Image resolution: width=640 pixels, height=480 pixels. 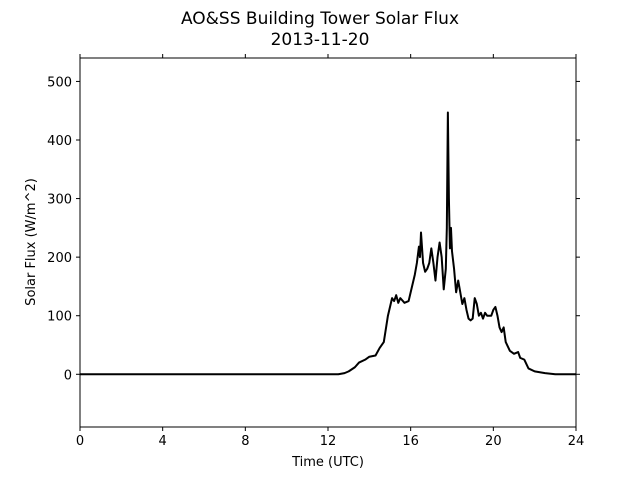 I want to click on x-tick-label: 0, so click(x=80, y=441).